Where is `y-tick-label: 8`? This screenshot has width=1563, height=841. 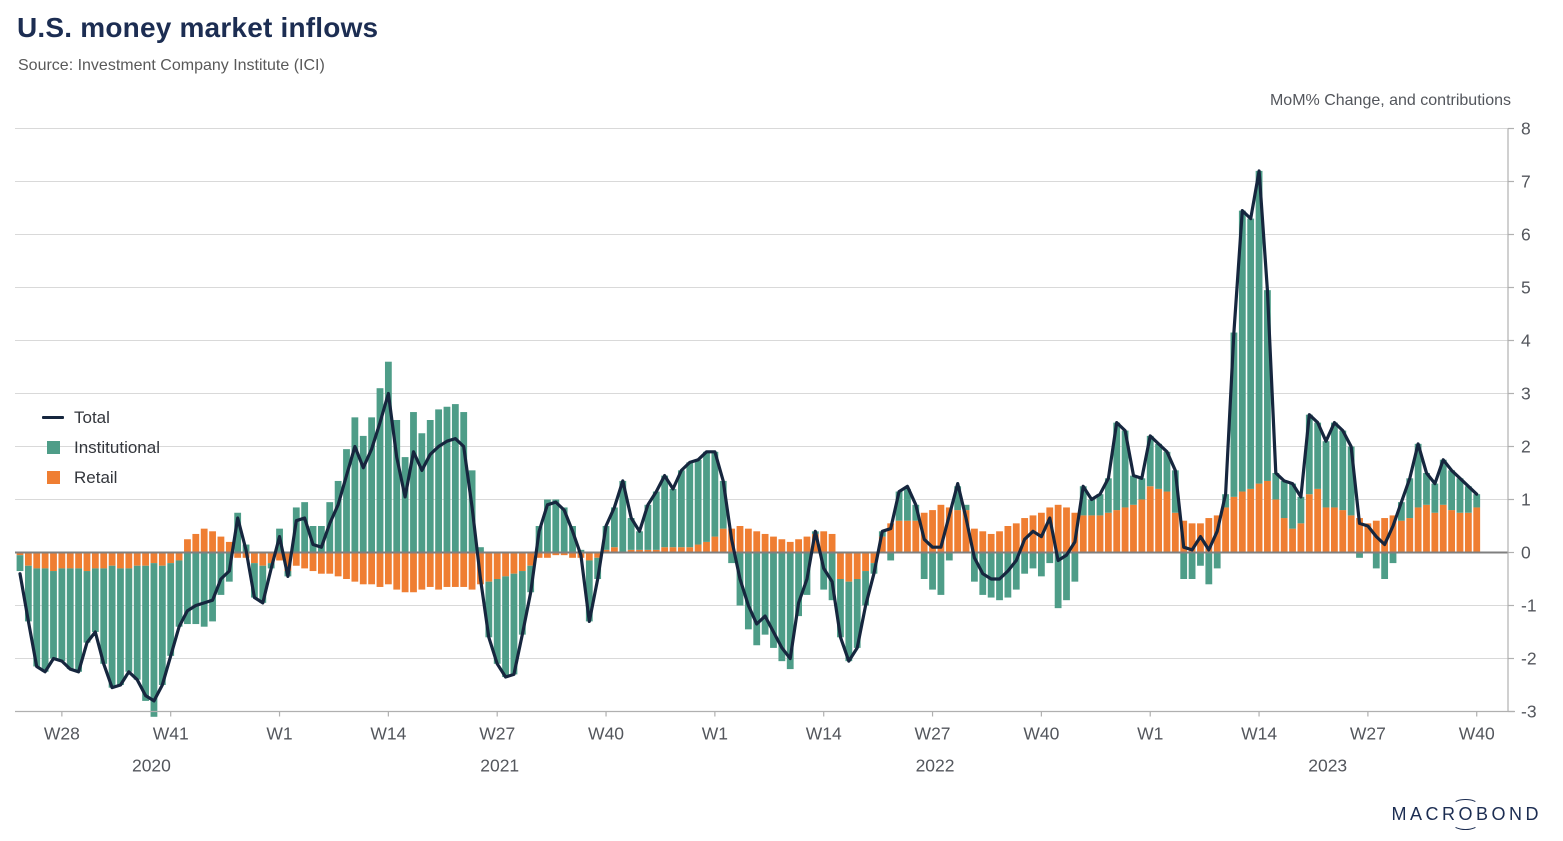 y-tick-label: 8 is located at coordinates (1526, 129).